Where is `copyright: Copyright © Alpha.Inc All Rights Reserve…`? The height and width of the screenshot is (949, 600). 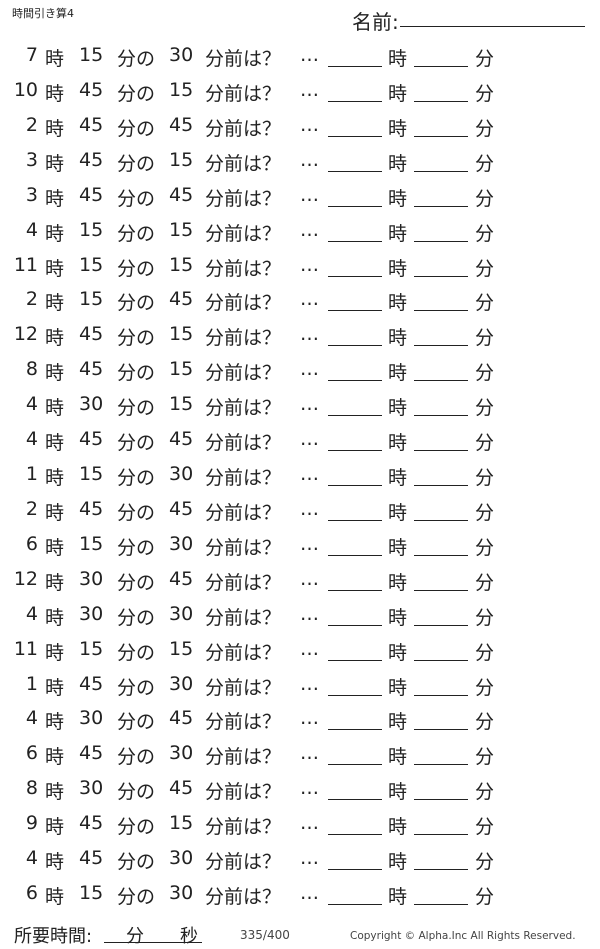 copyright: Copyright © Alpha.Inc All Rights Reserve… is located at coordinates (463, 936).